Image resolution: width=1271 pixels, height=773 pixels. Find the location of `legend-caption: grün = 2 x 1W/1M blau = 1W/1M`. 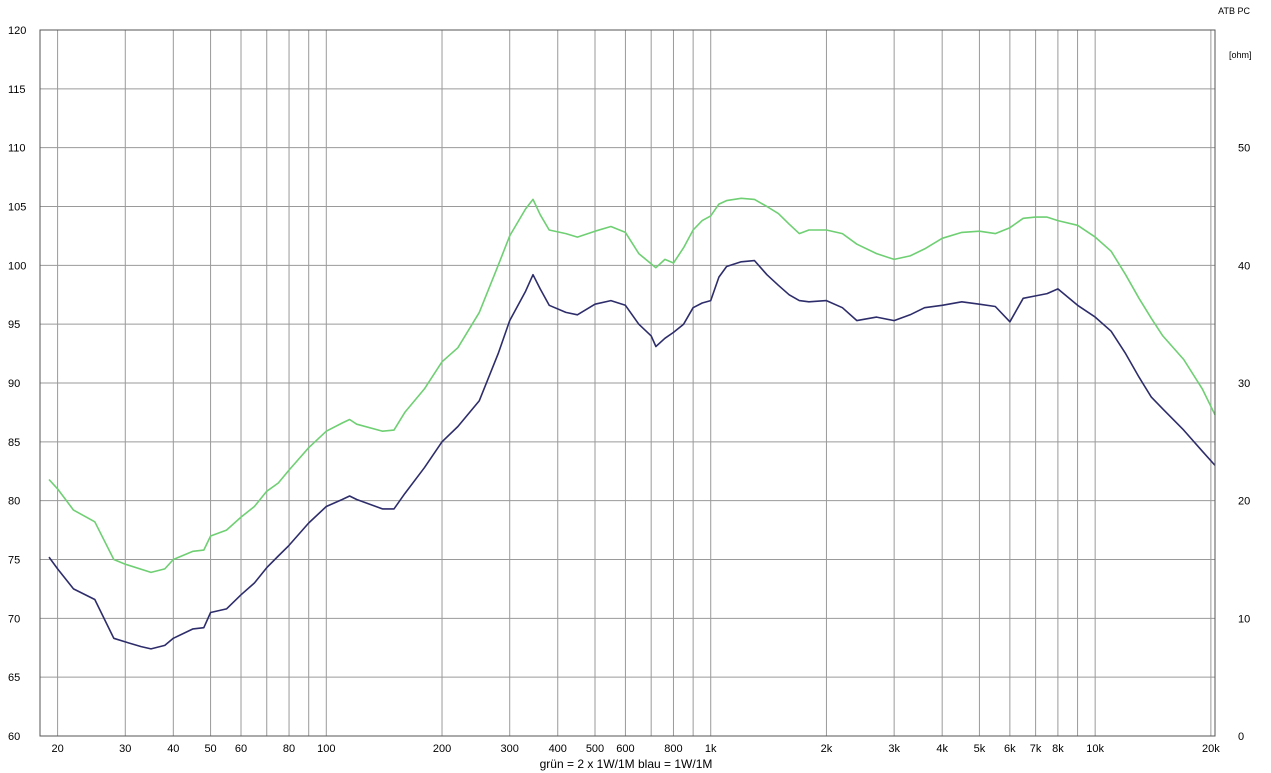

legend-caption: grün = 2 x 1W/1M blau = 1W/1M is located at coordinates (626, 764).